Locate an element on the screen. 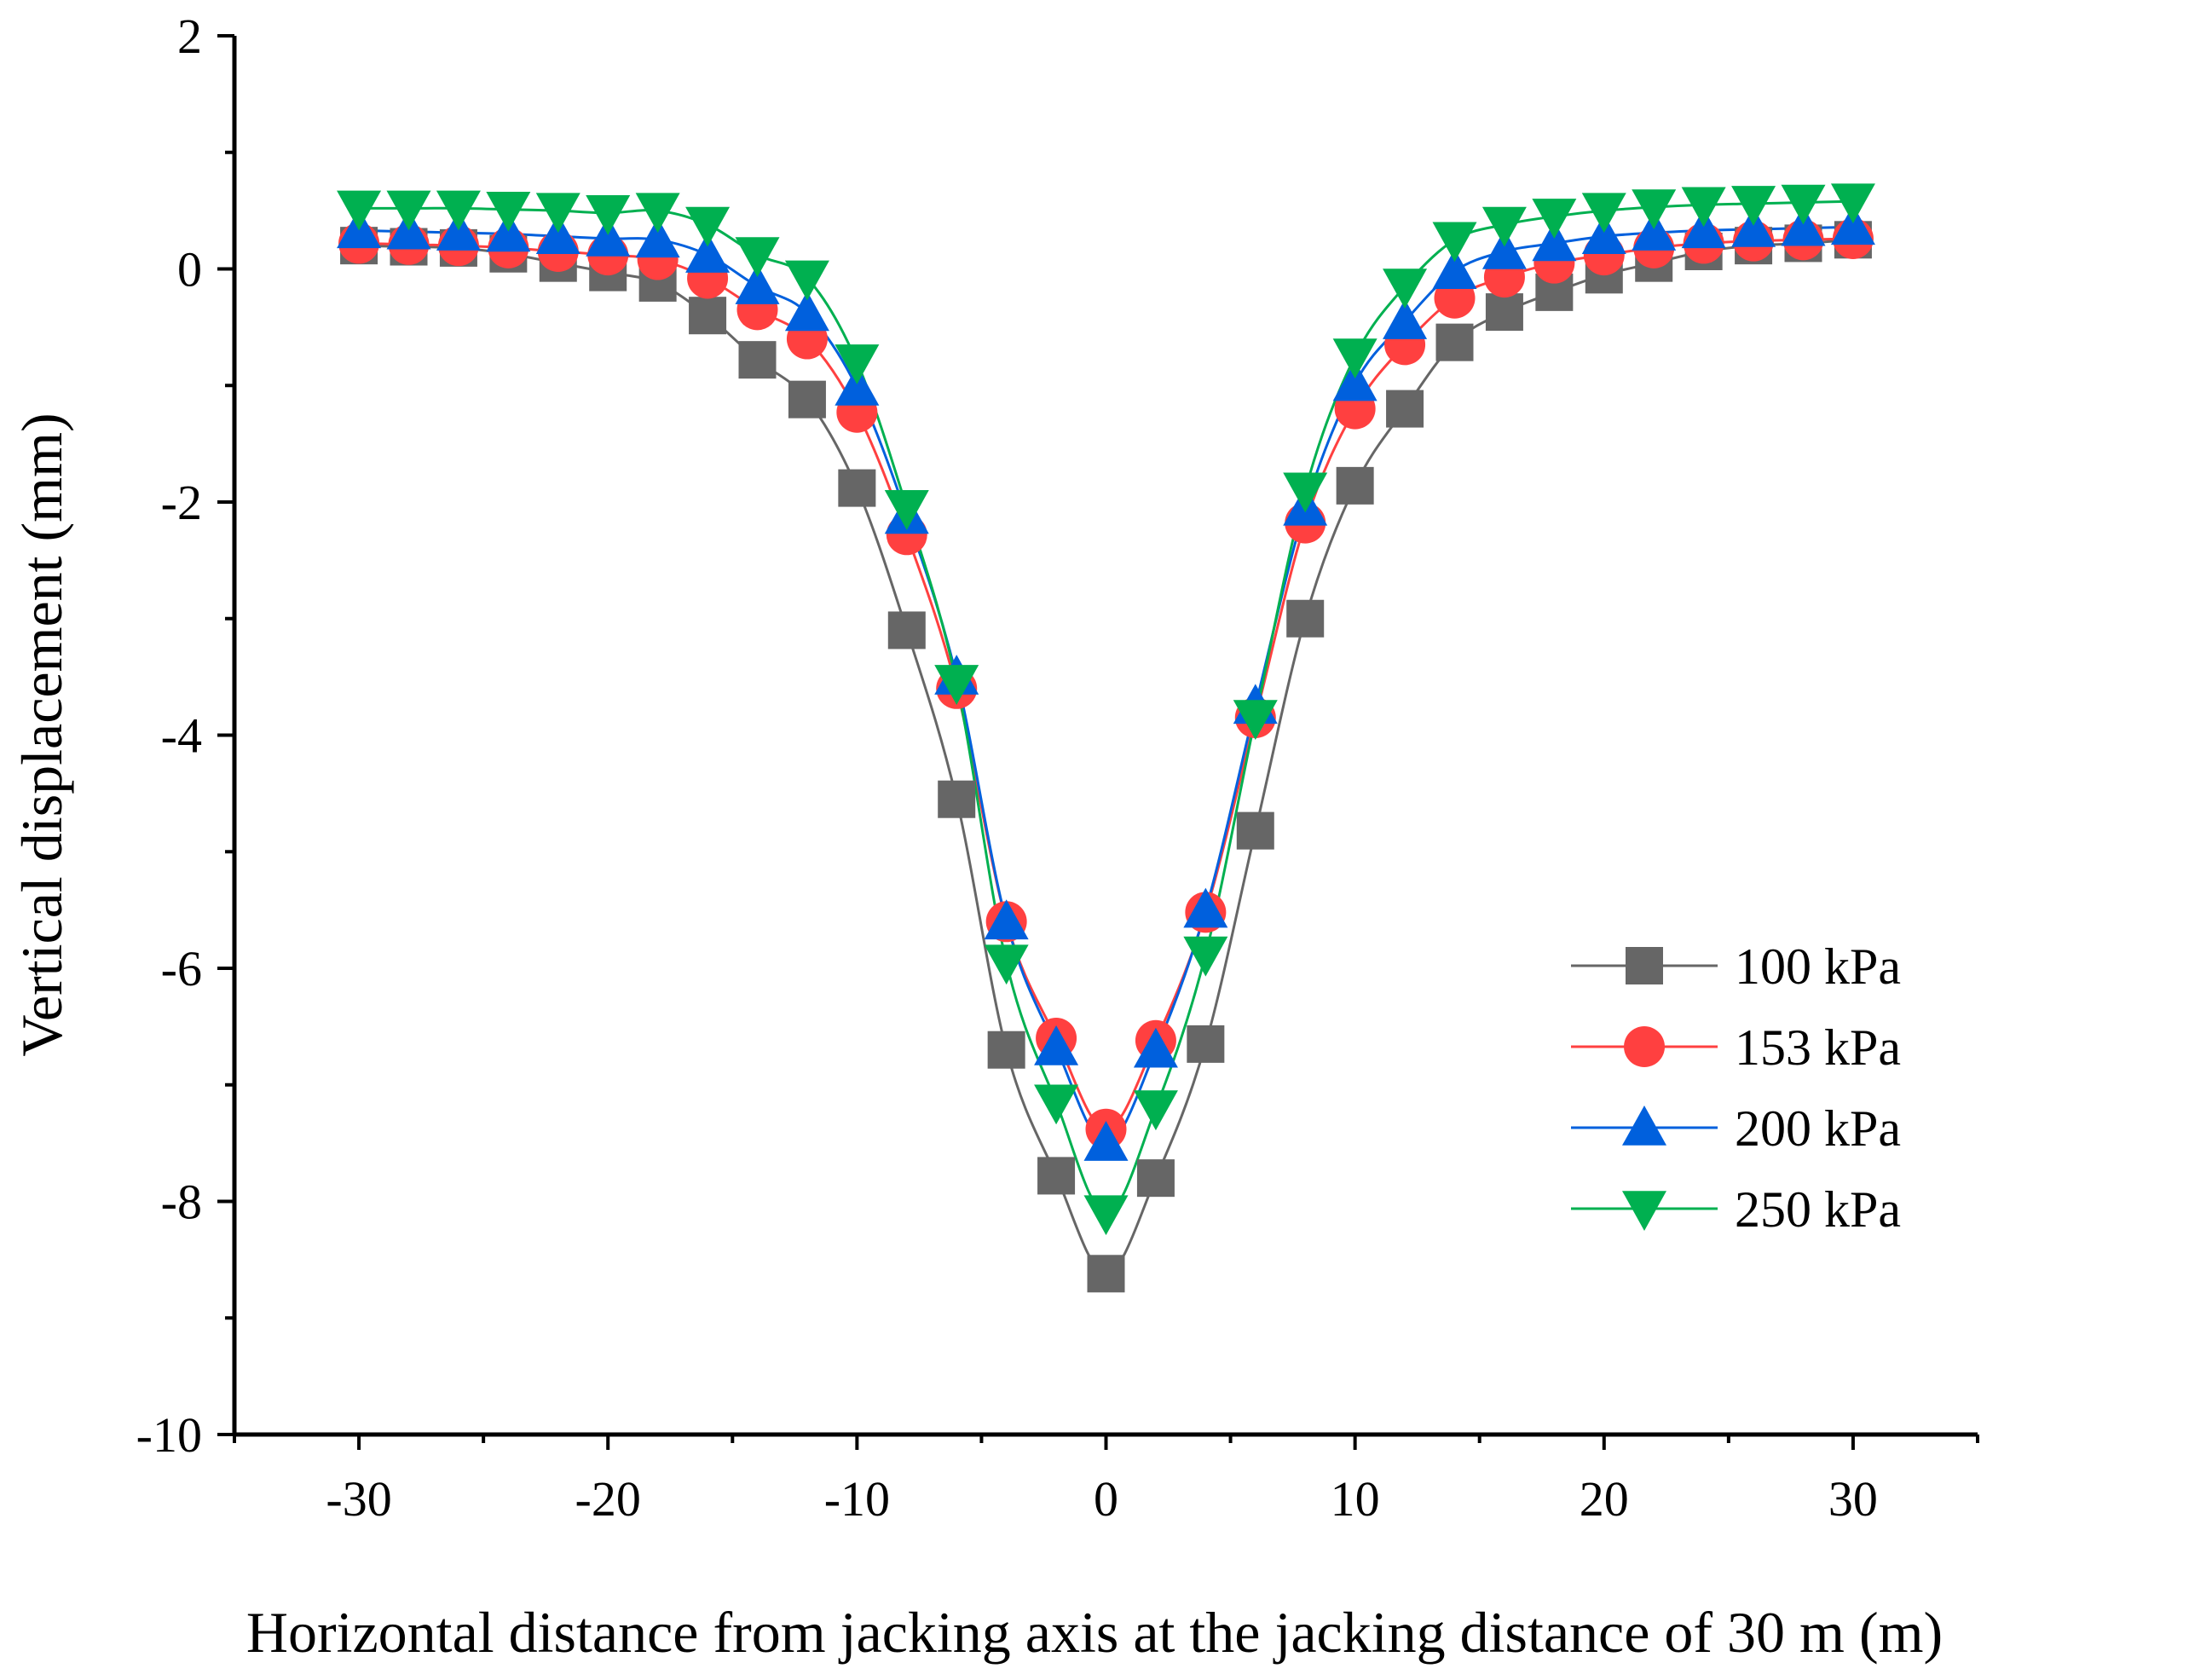  x-tick-label: -30 is located at coordinates (358, 1499).